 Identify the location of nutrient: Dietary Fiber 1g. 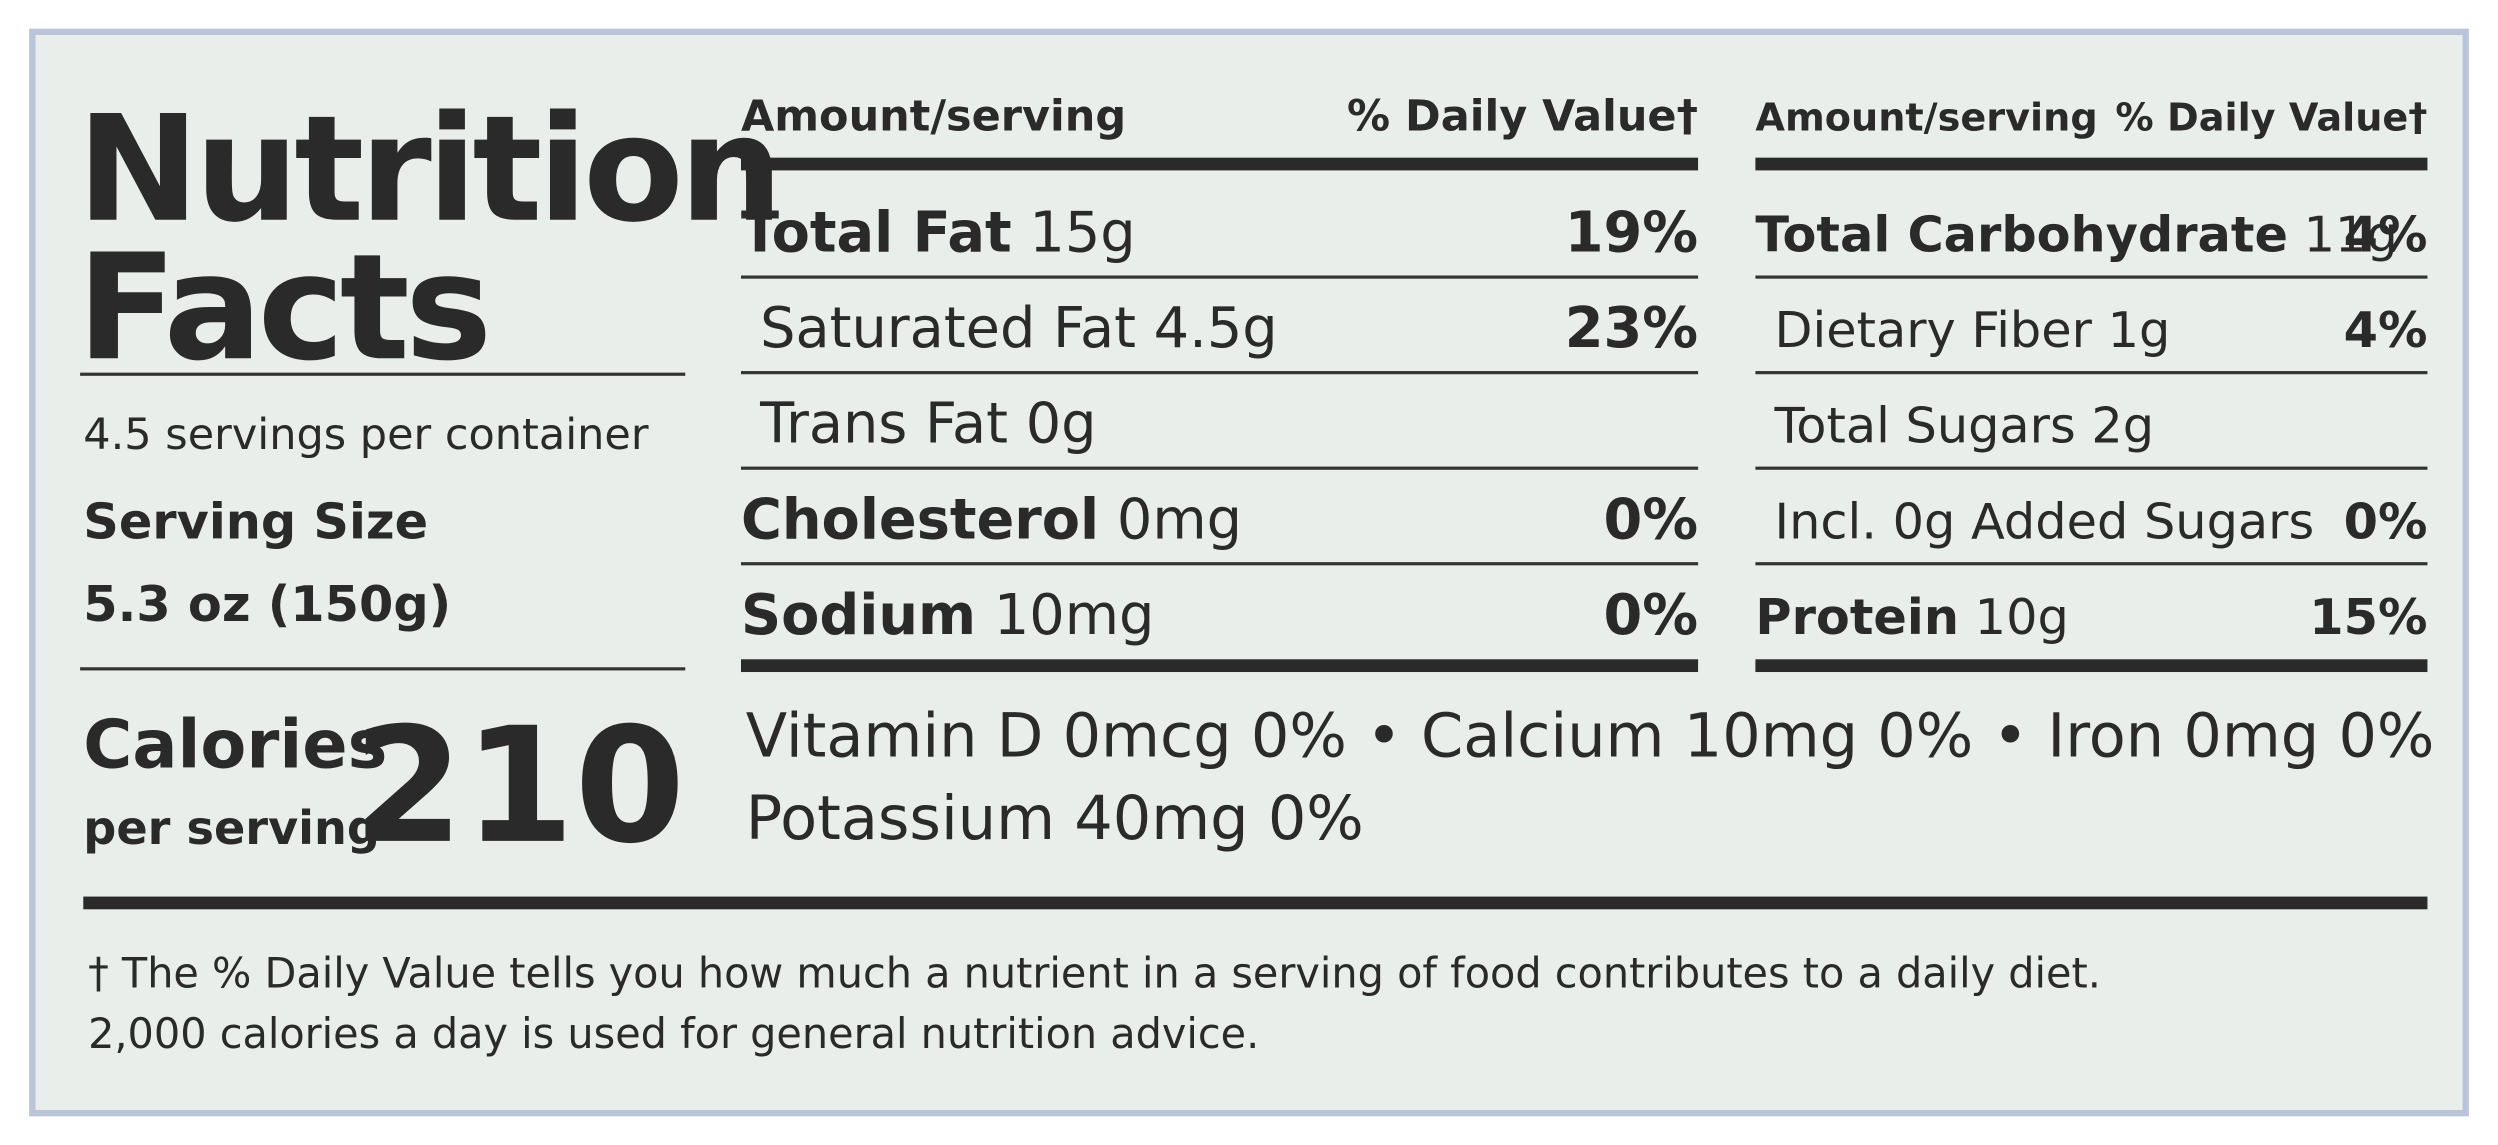
(1973, 330).